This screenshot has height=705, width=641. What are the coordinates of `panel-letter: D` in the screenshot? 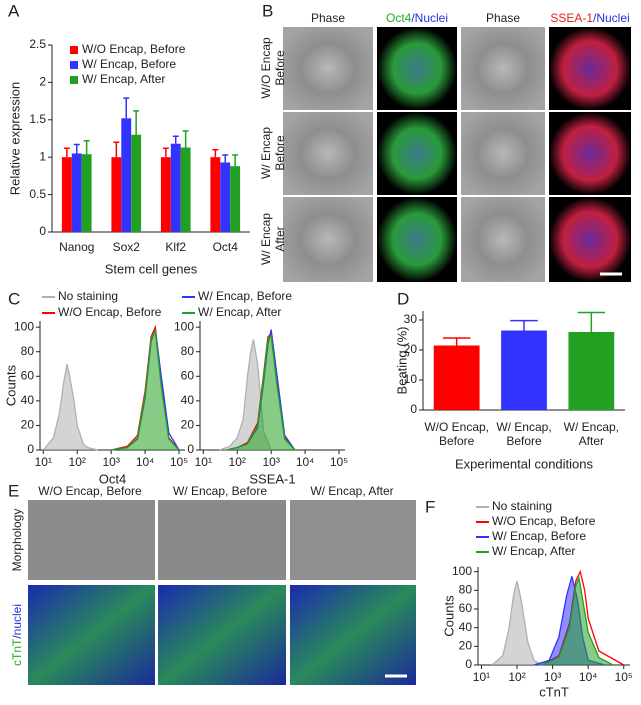 It's located at (403, 298).